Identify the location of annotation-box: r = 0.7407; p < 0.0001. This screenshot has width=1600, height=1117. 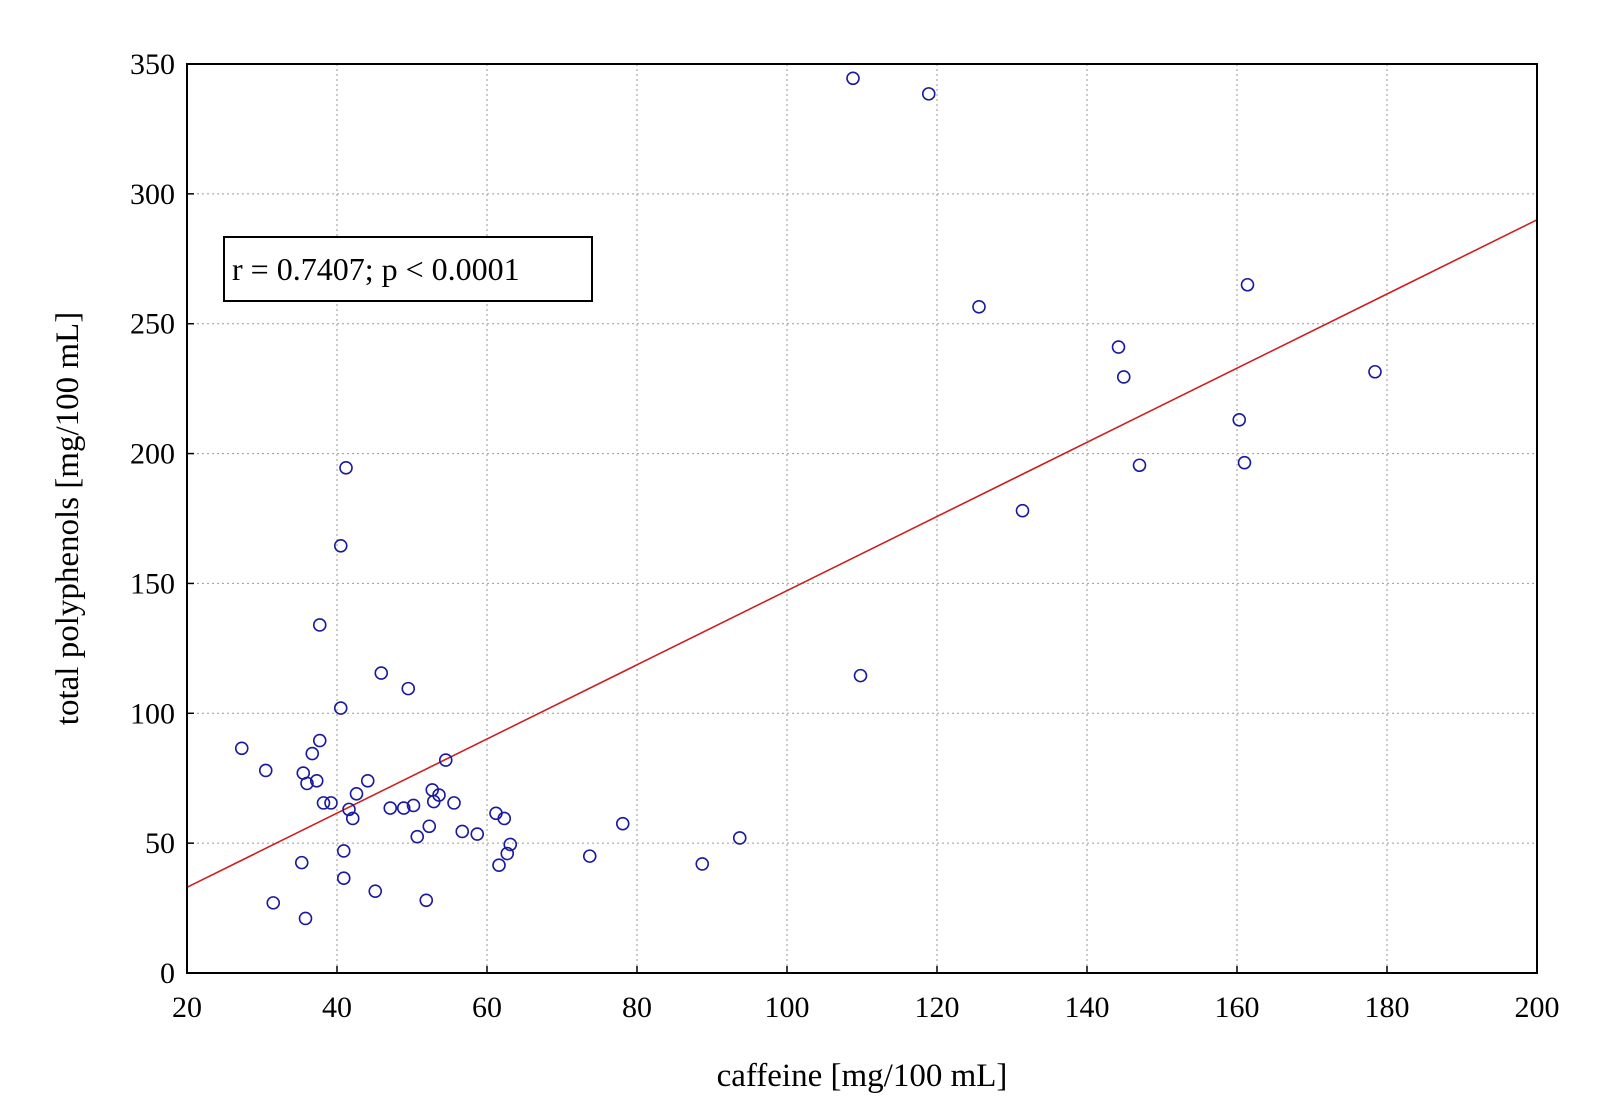
(408, 269).